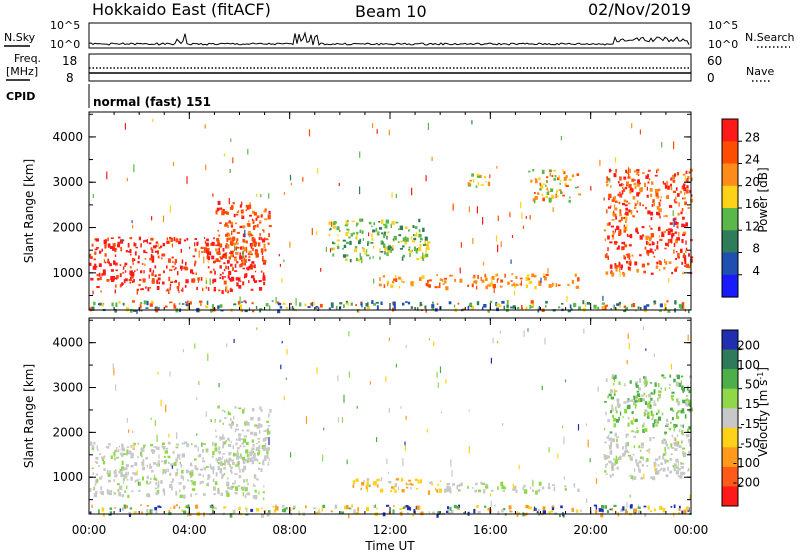 Image resolution: width=800 pixels, height=554 pixels. What do you see at coordinates (67, 343) in the screenshot?
I see `y-tick-label: 4000` at bounding box center [67, 343].